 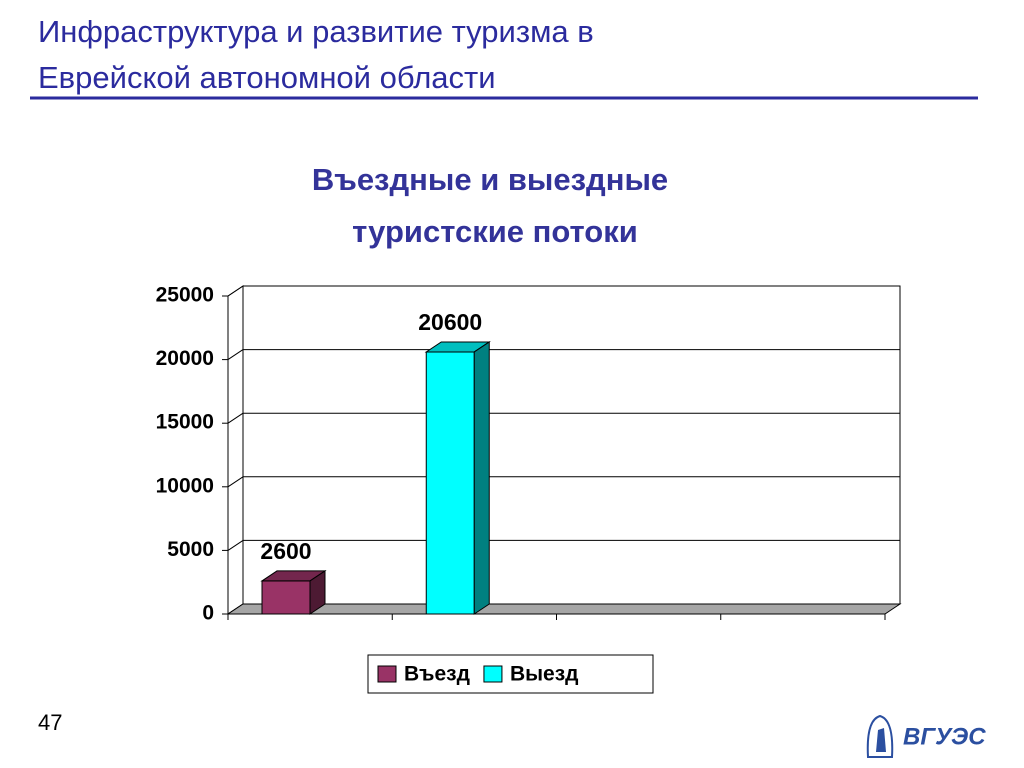 What do you see at coordinates (490, 179) in the screenshot?
I see `chart-title: Въездные и выездные` at bounding box center [490, 179].